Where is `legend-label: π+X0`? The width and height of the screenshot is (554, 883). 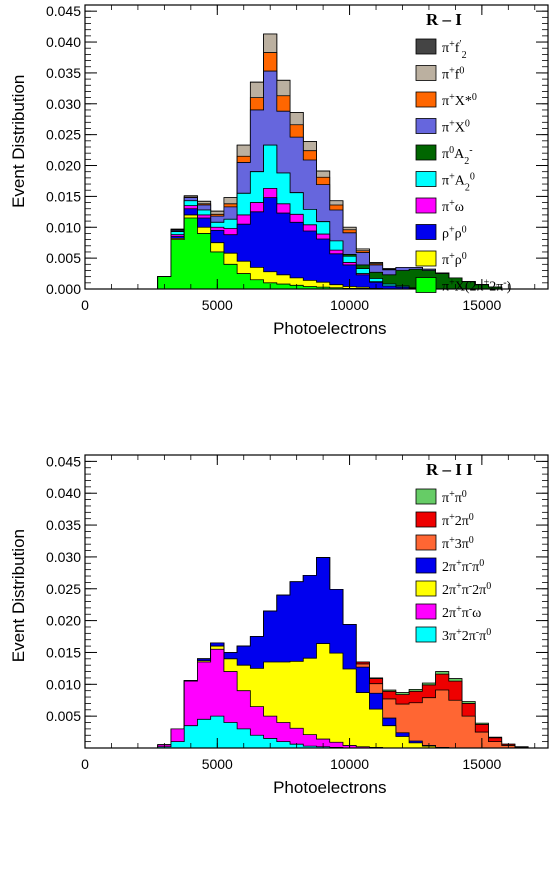
legend-label: π+X0 is located at coordinates (456, 127).